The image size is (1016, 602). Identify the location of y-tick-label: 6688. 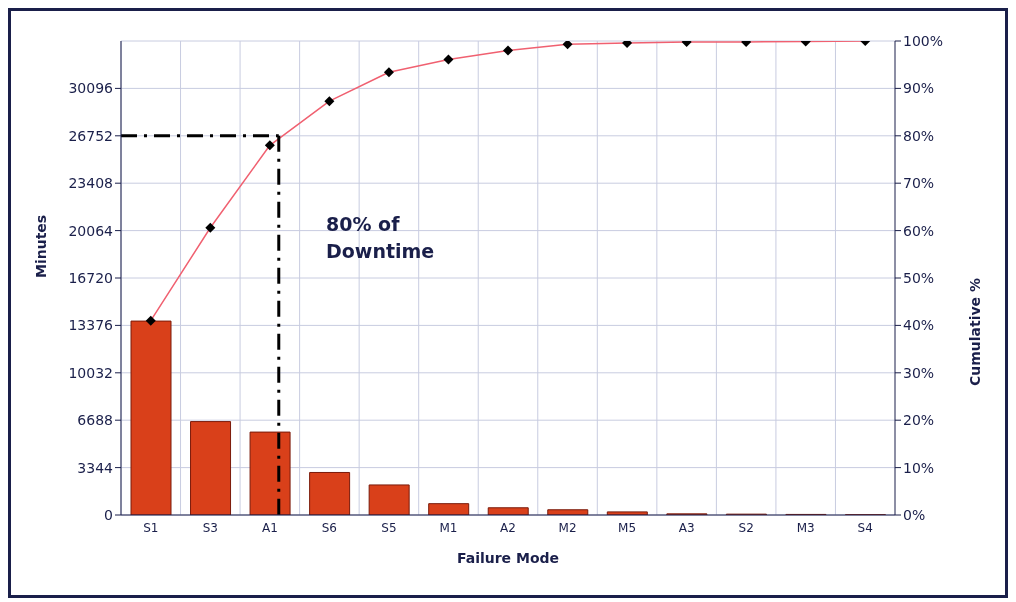
(95, 420).